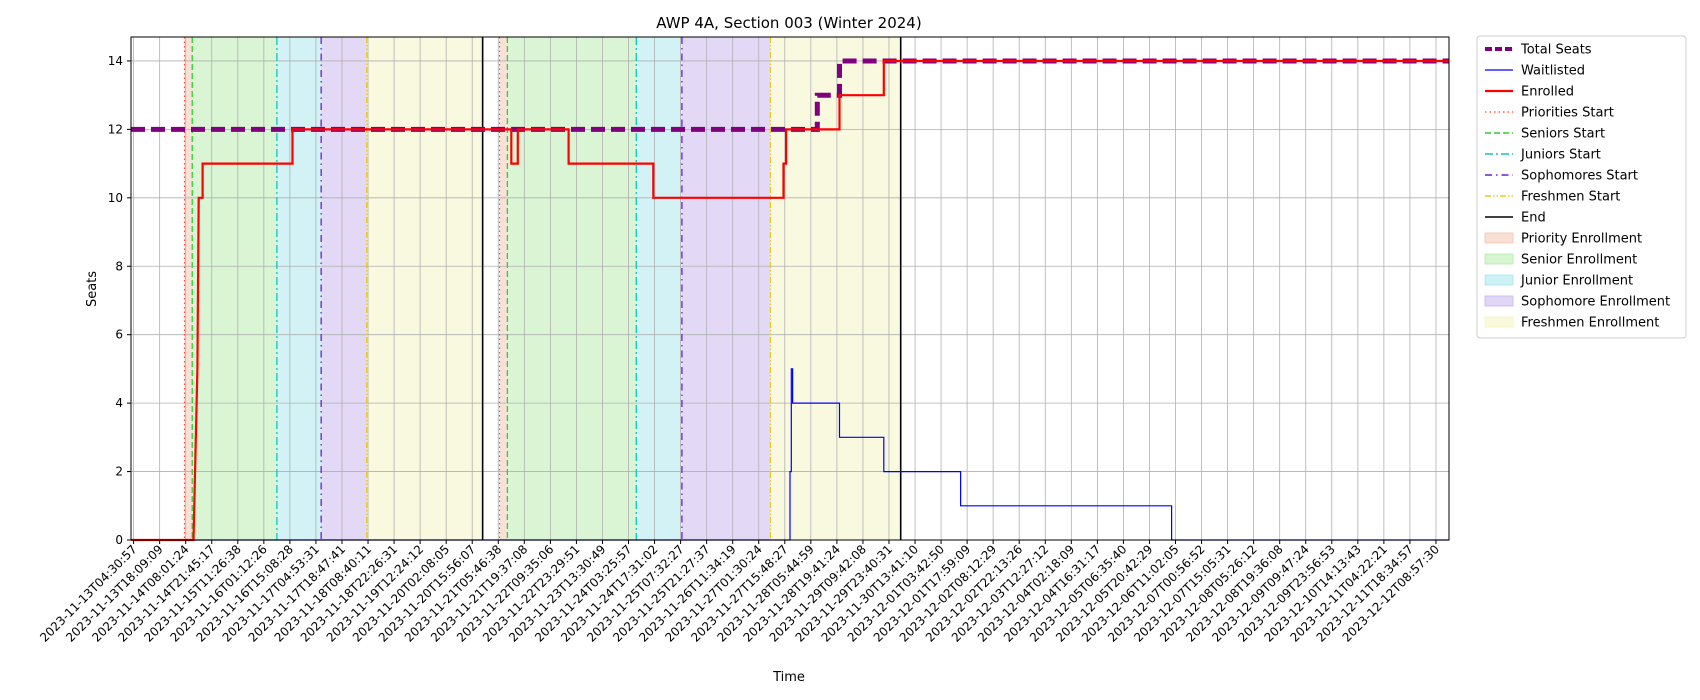 Image resolution: width=1700 pixels, height=700 pixels. Describe the element at coordinates (1590, 323) in the screenshot. I see `legend-label: Freshmen Enrollment` at that location.